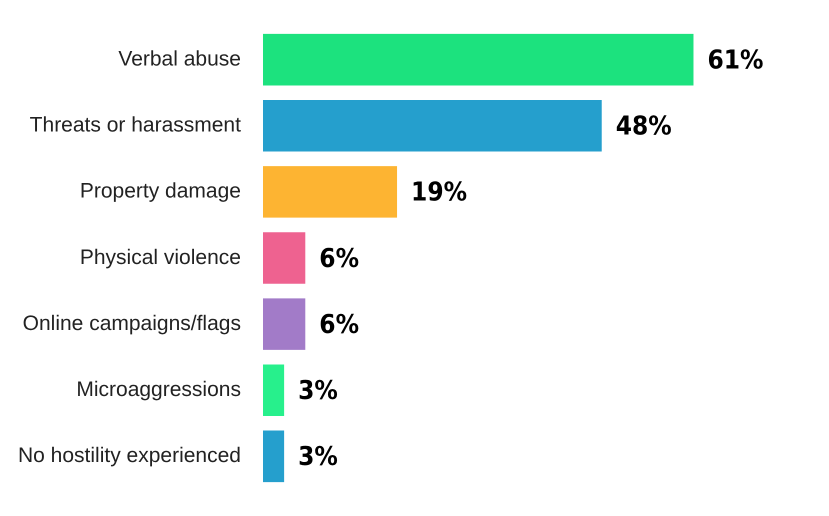 The image size is (829, 516). I want to click on data-label: 19%, so click(439, 193).